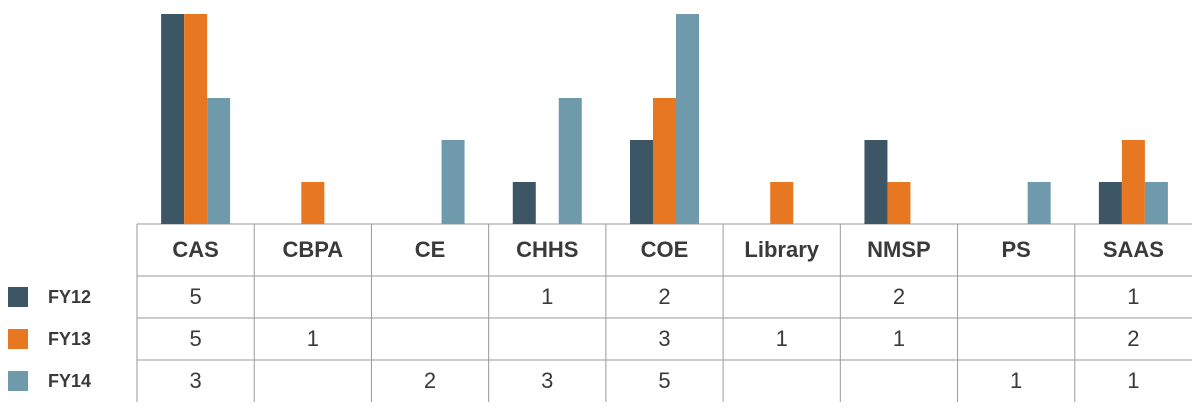 This screenshot has height=409, width=1202. What do you see at coordinates (69, 297) in the screenshot?
I see `legend-label: FY12` at bounding box center [69, 297].